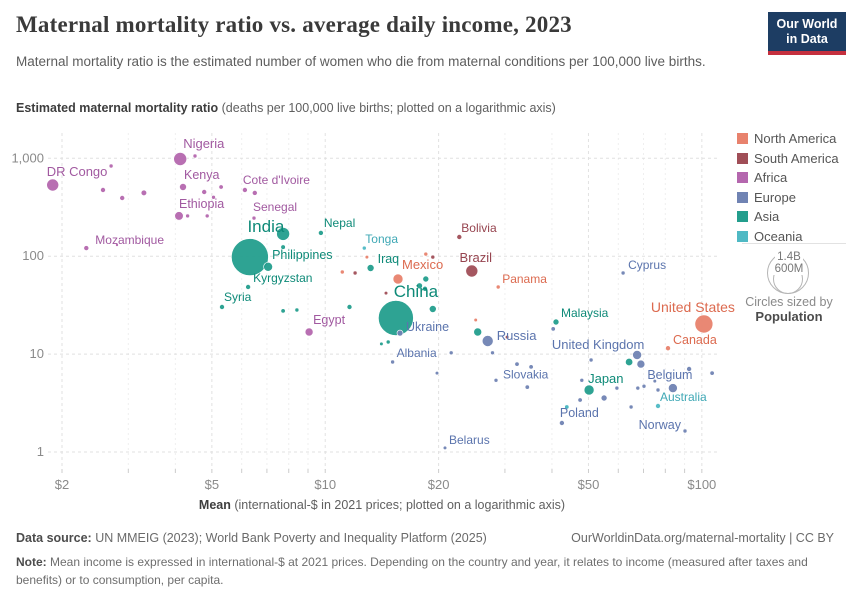  What do you see at coordinates (459, 237) in the screenshot?
I see `data-point-bolivia` at bounding box center [459, 237].